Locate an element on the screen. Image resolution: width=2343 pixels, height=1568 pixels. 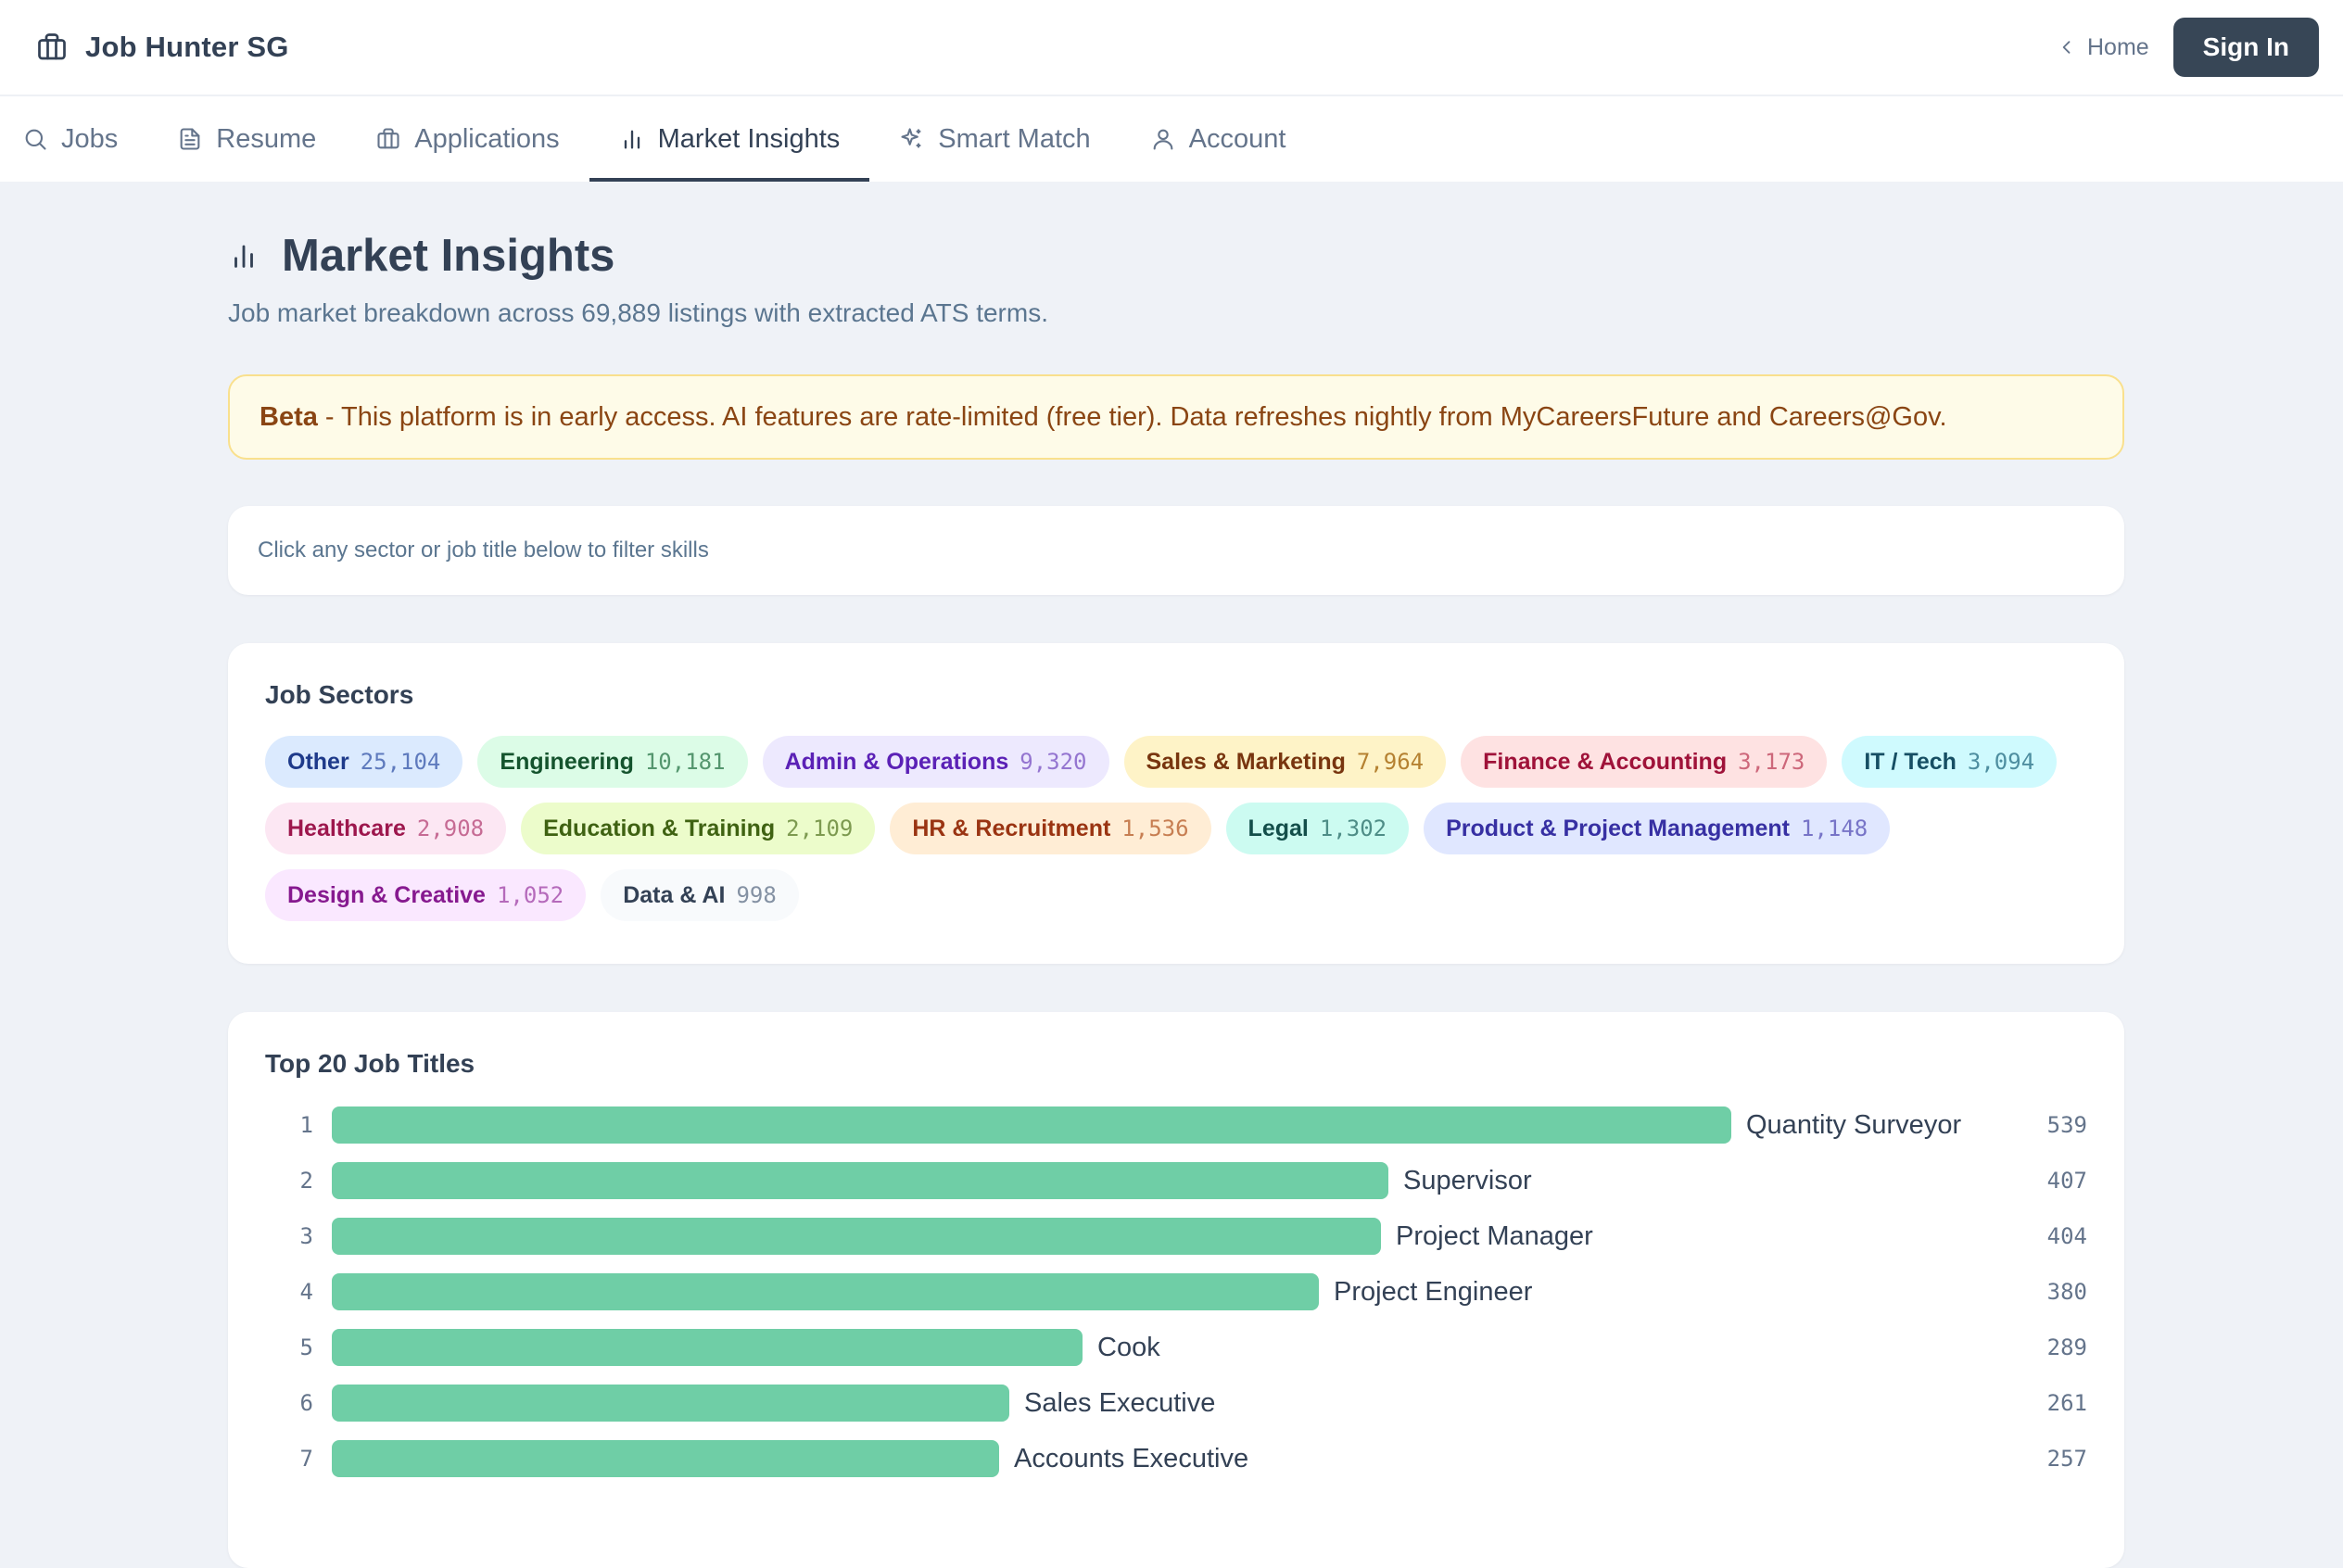
home-link: Home is located at coordinates (2103, 47).